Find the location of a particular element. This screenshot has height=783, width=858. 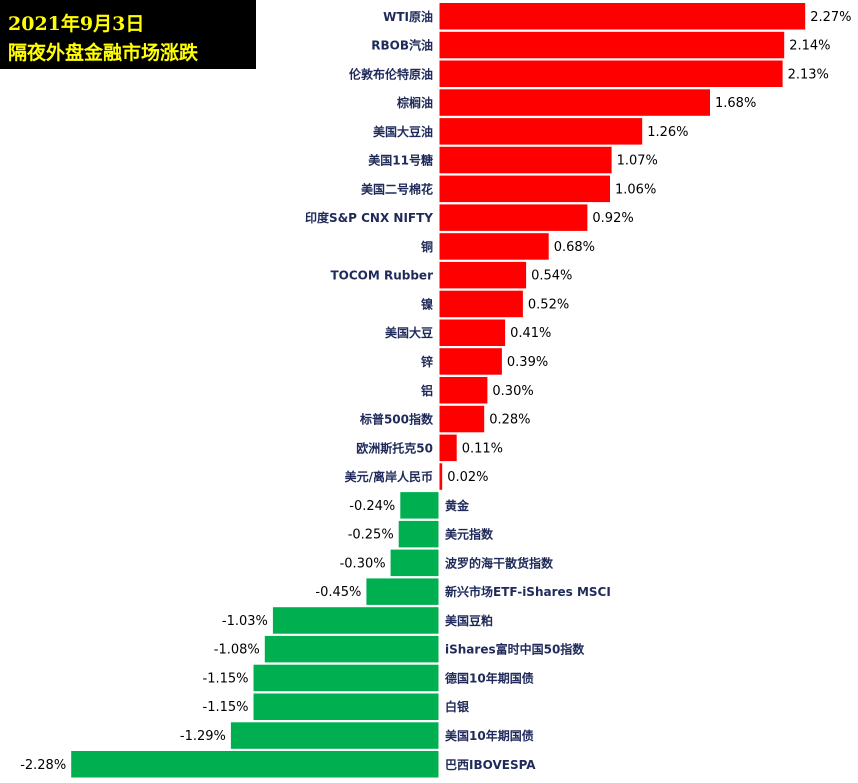

category-label-21: 新兴市场ETF-iShares MSCI is located at coordinates (528, 591).